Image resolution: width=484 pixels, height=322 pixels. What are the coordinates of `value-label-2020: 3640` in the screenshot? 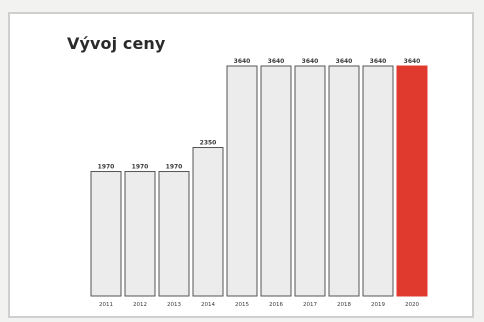 It's located at (412, 61).